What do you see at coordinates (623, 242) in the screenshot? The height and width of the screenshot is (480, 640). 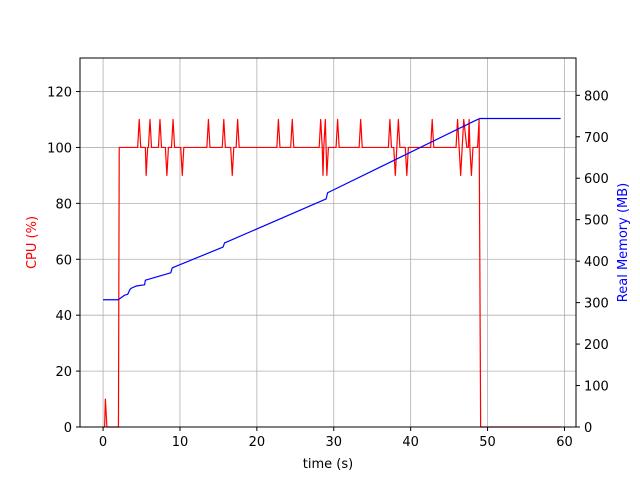 I see `right-y-axis-label: Real Memory (MB)` at bounding box center [623, 242].